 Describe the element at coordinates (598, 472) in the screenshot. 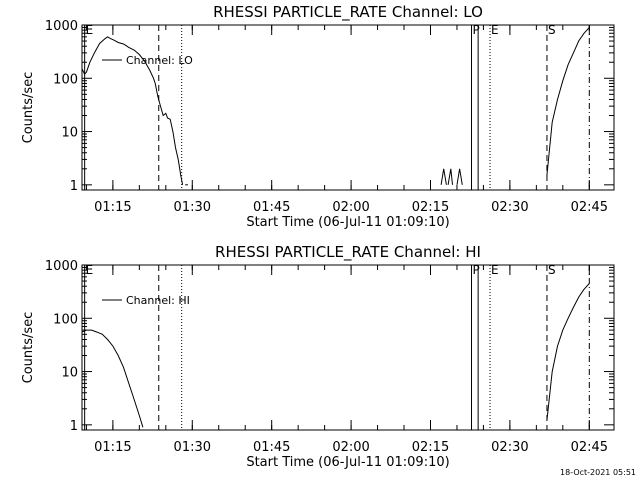

I see `generation-timestamp: 18-Oct-2021 05:51` at that location.